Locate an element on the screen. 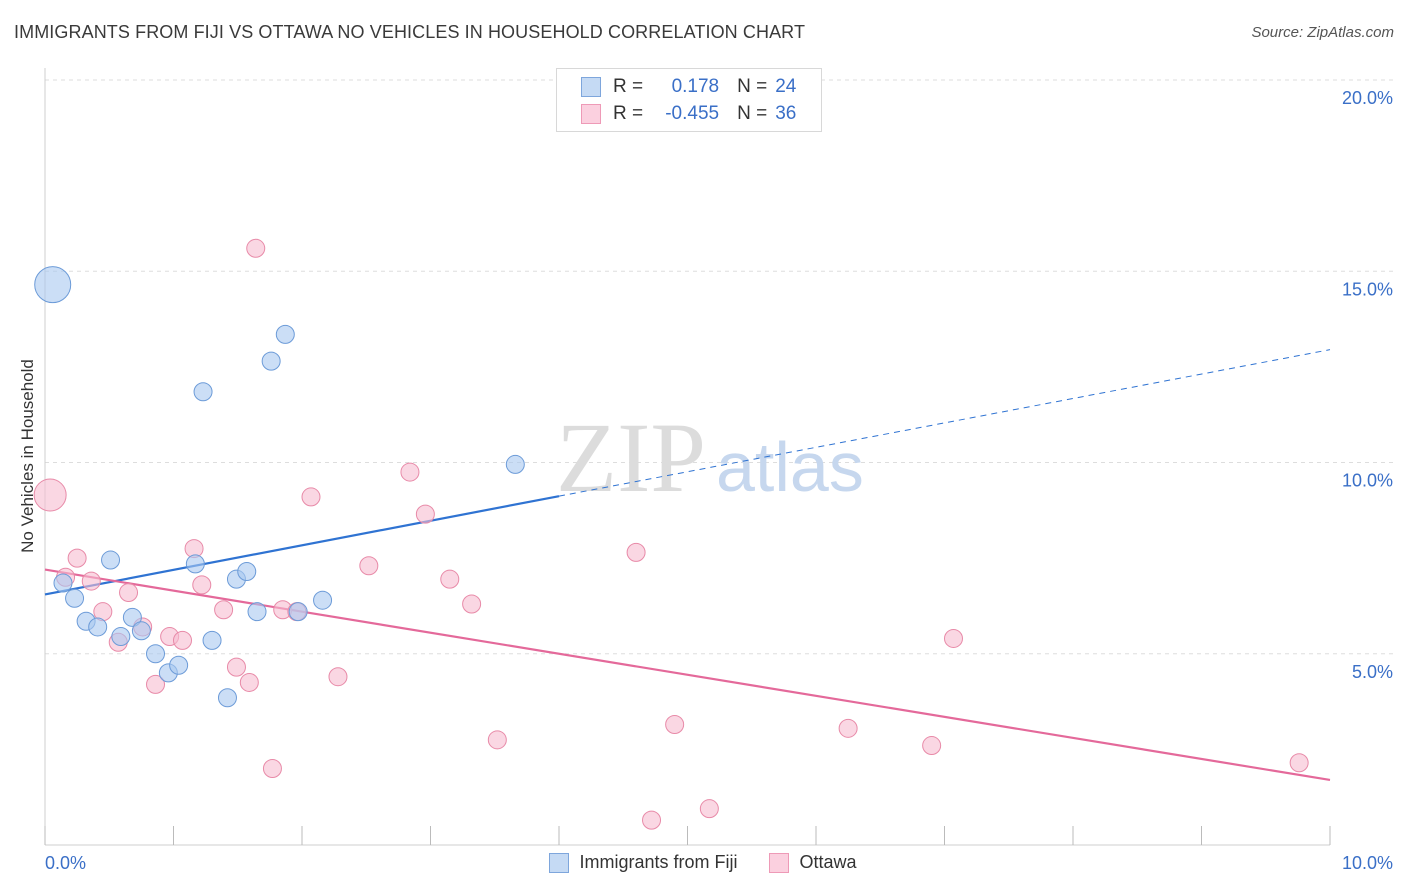 Image resolution: width=1406 pixels, height=892 pixels. legend-r-value: 0.178 is located at coordinates (695, 86).